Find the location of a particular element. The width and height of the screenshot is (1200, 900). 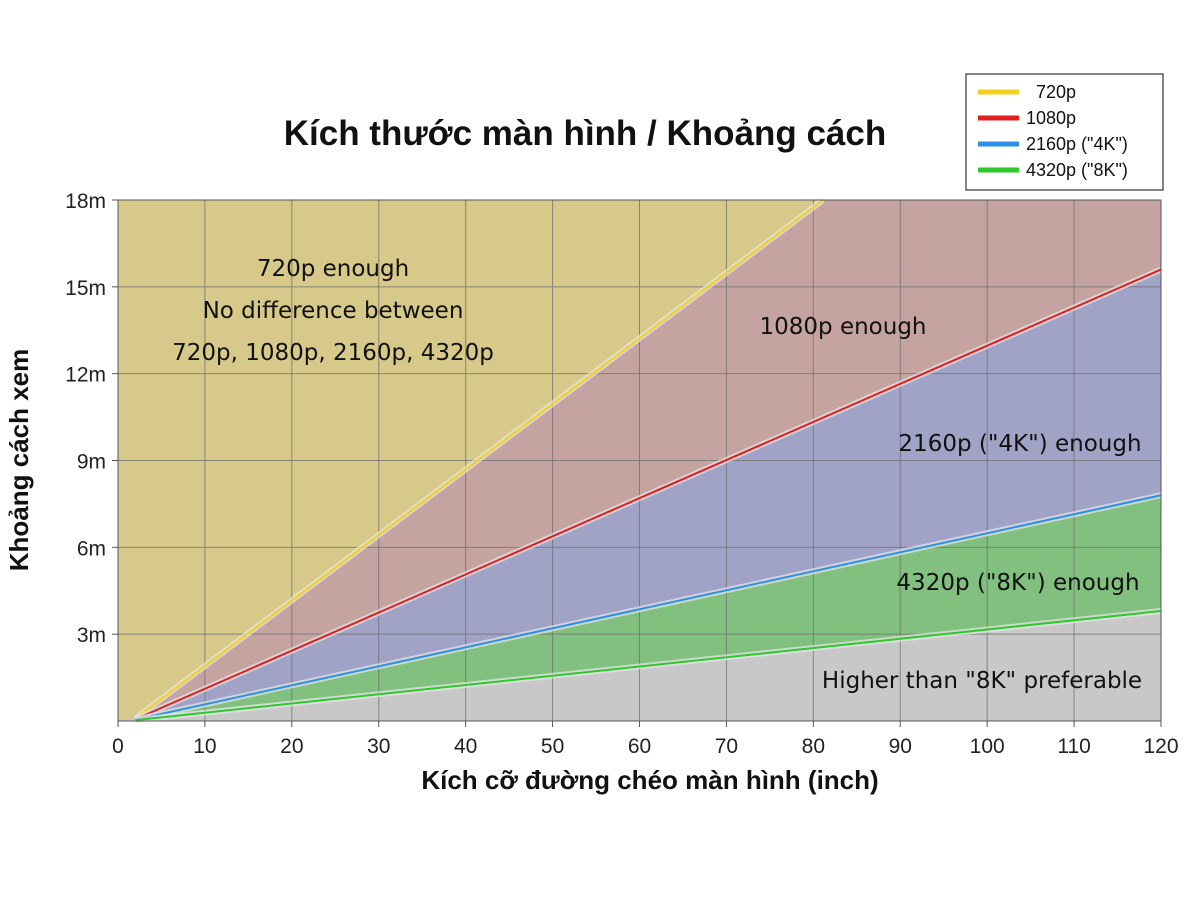

y-tick-label: 15m is located at coordinates (85, 288).